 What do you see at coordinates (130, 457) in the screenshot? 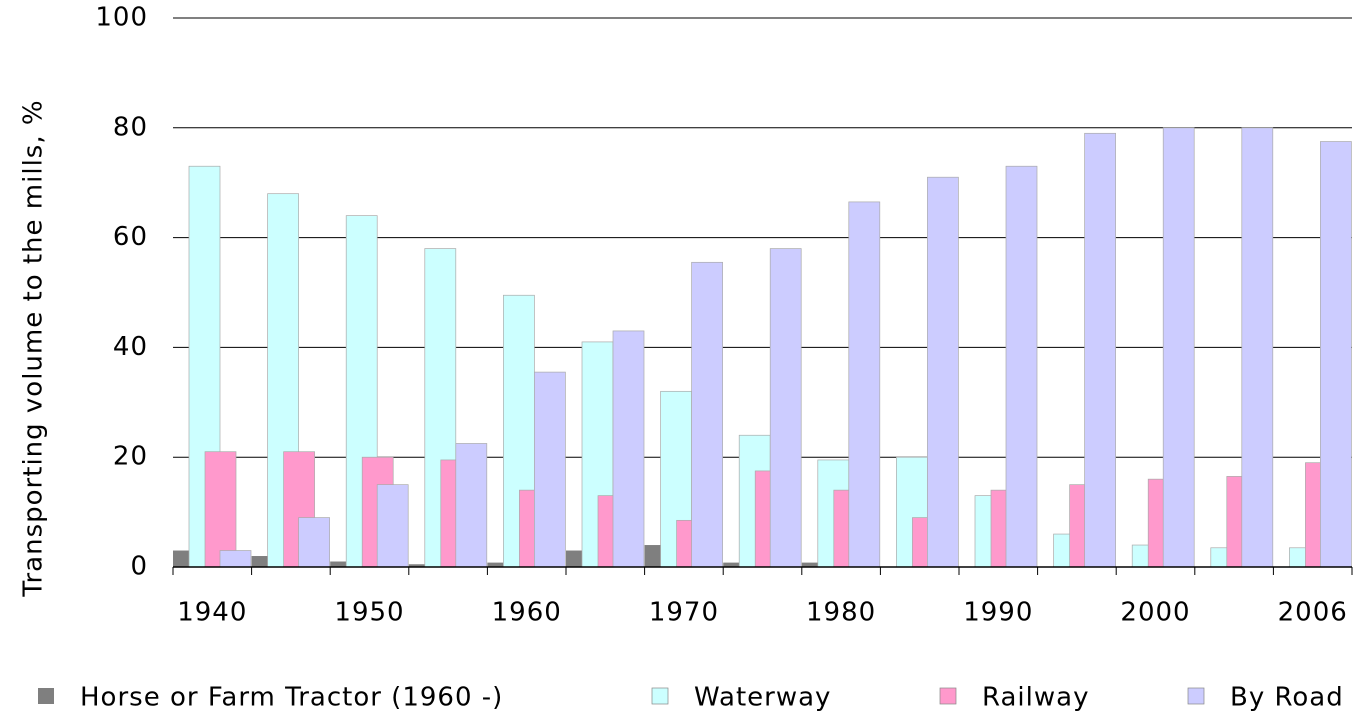
I see `y-tick-label: 20` at bounding box center [130, 457].